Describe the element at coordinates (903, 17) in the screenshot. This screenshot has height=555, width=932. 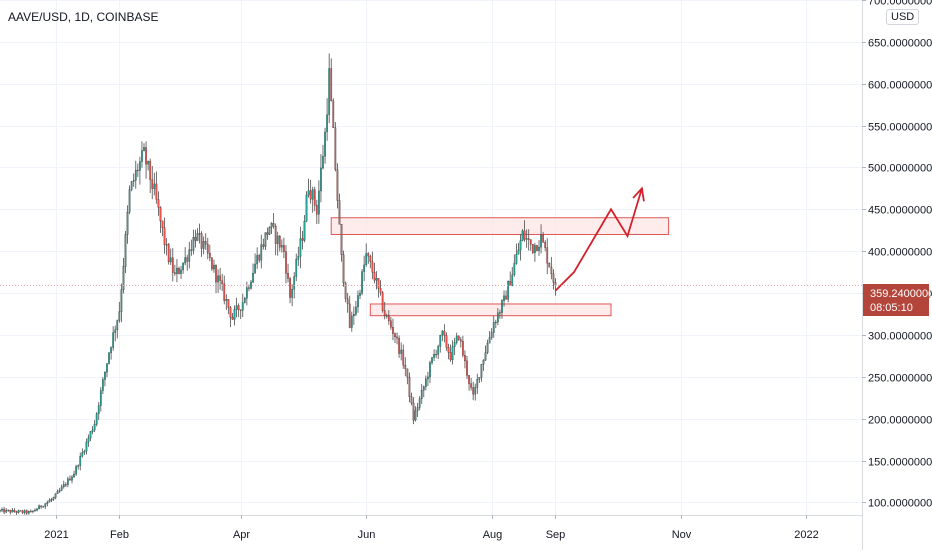
I see `currency-button: USD` at that location.